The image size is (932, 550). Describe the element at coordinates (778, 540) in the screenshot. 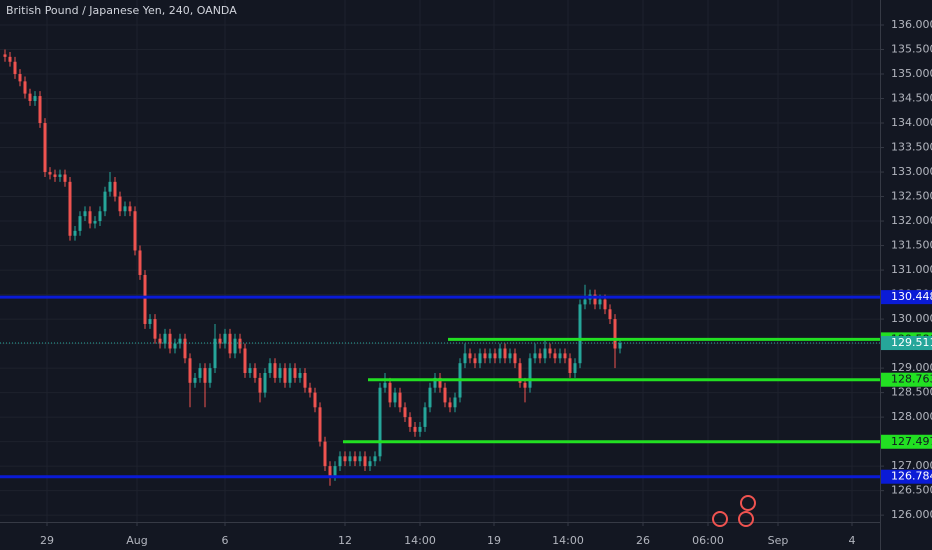

I see `x-tick-label: Sep` at that location.